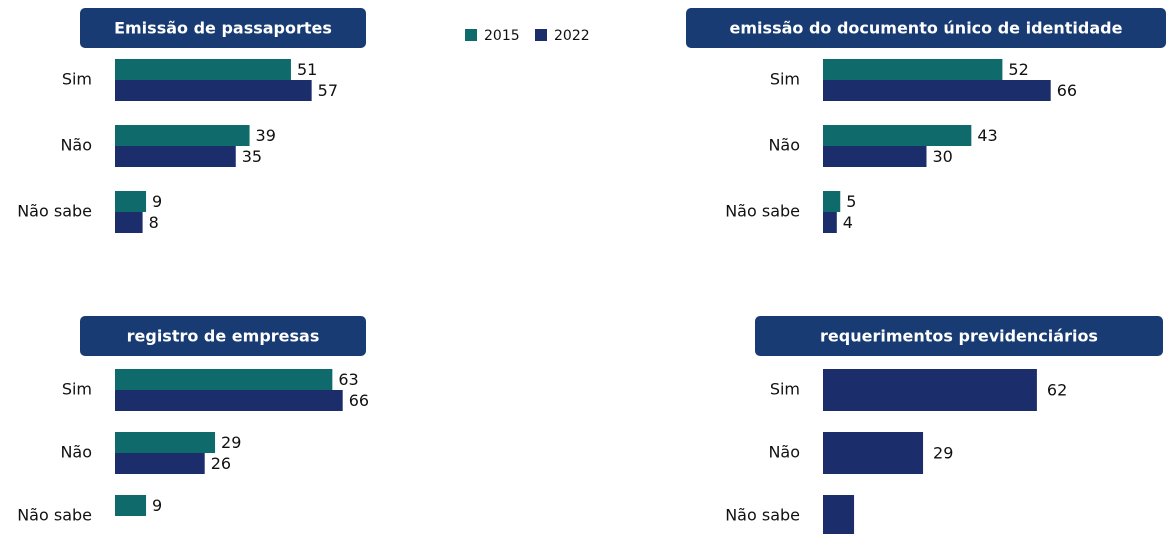 Image resolution: width=1166 pixels, height=534 pixels. Describe the element at coordinates (154, 222) in the screenshot. I see `value-label: 8` at that location.